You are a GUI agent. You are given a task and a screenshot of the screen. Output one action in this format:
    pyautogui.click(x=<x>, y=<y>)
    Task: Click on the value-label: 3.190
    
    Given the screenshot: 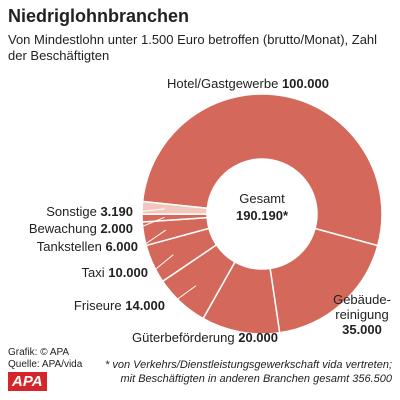 What is the action you would take?
    pyautogui.click(x=116, y=211)
    